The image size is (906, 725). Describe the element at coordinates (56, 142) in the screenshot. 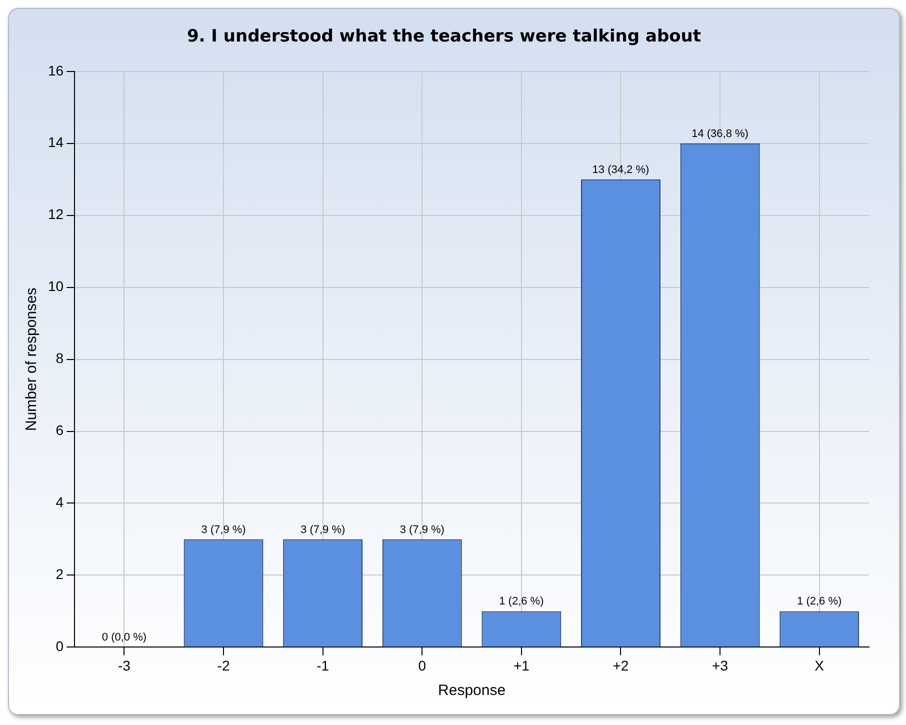

I see `y-tick-label: 14` at that location.